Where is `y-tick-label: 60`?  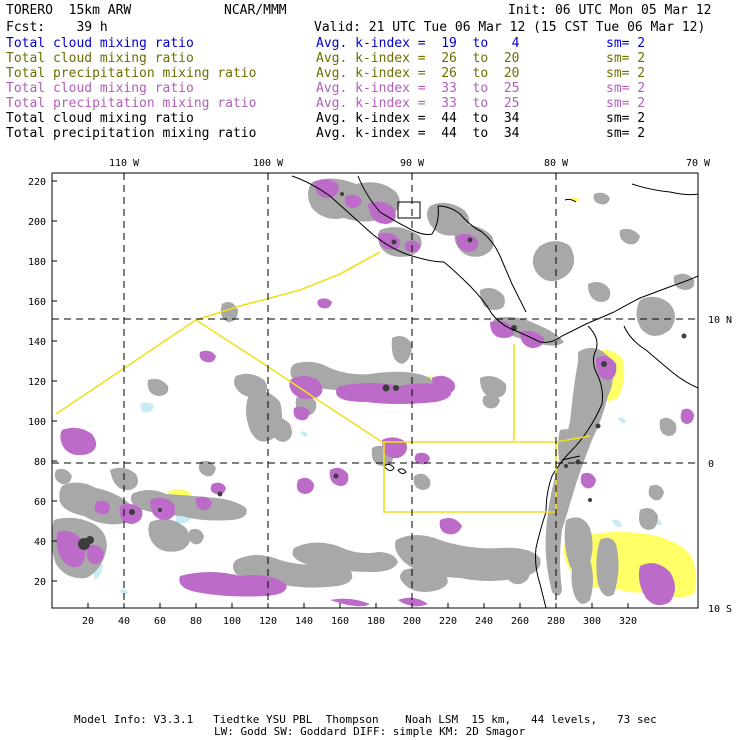
y-tick-label: 60 is located at coordinates (40, 502).